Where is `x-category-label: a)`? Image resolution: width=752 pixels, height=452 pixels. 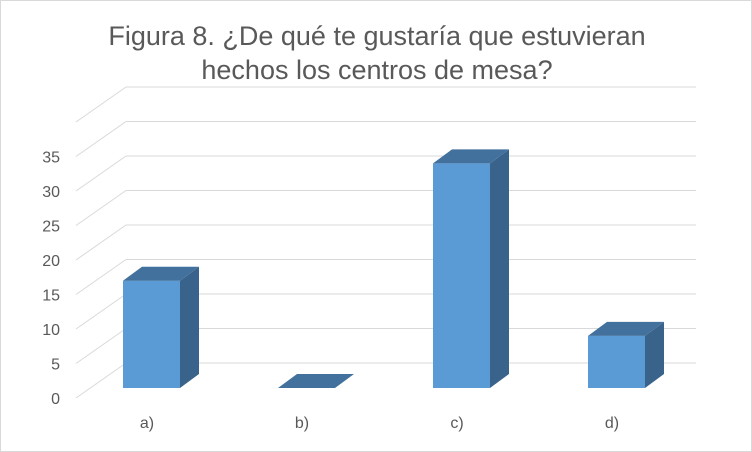 x-category-label: a) is located at coordinates (147, 423).